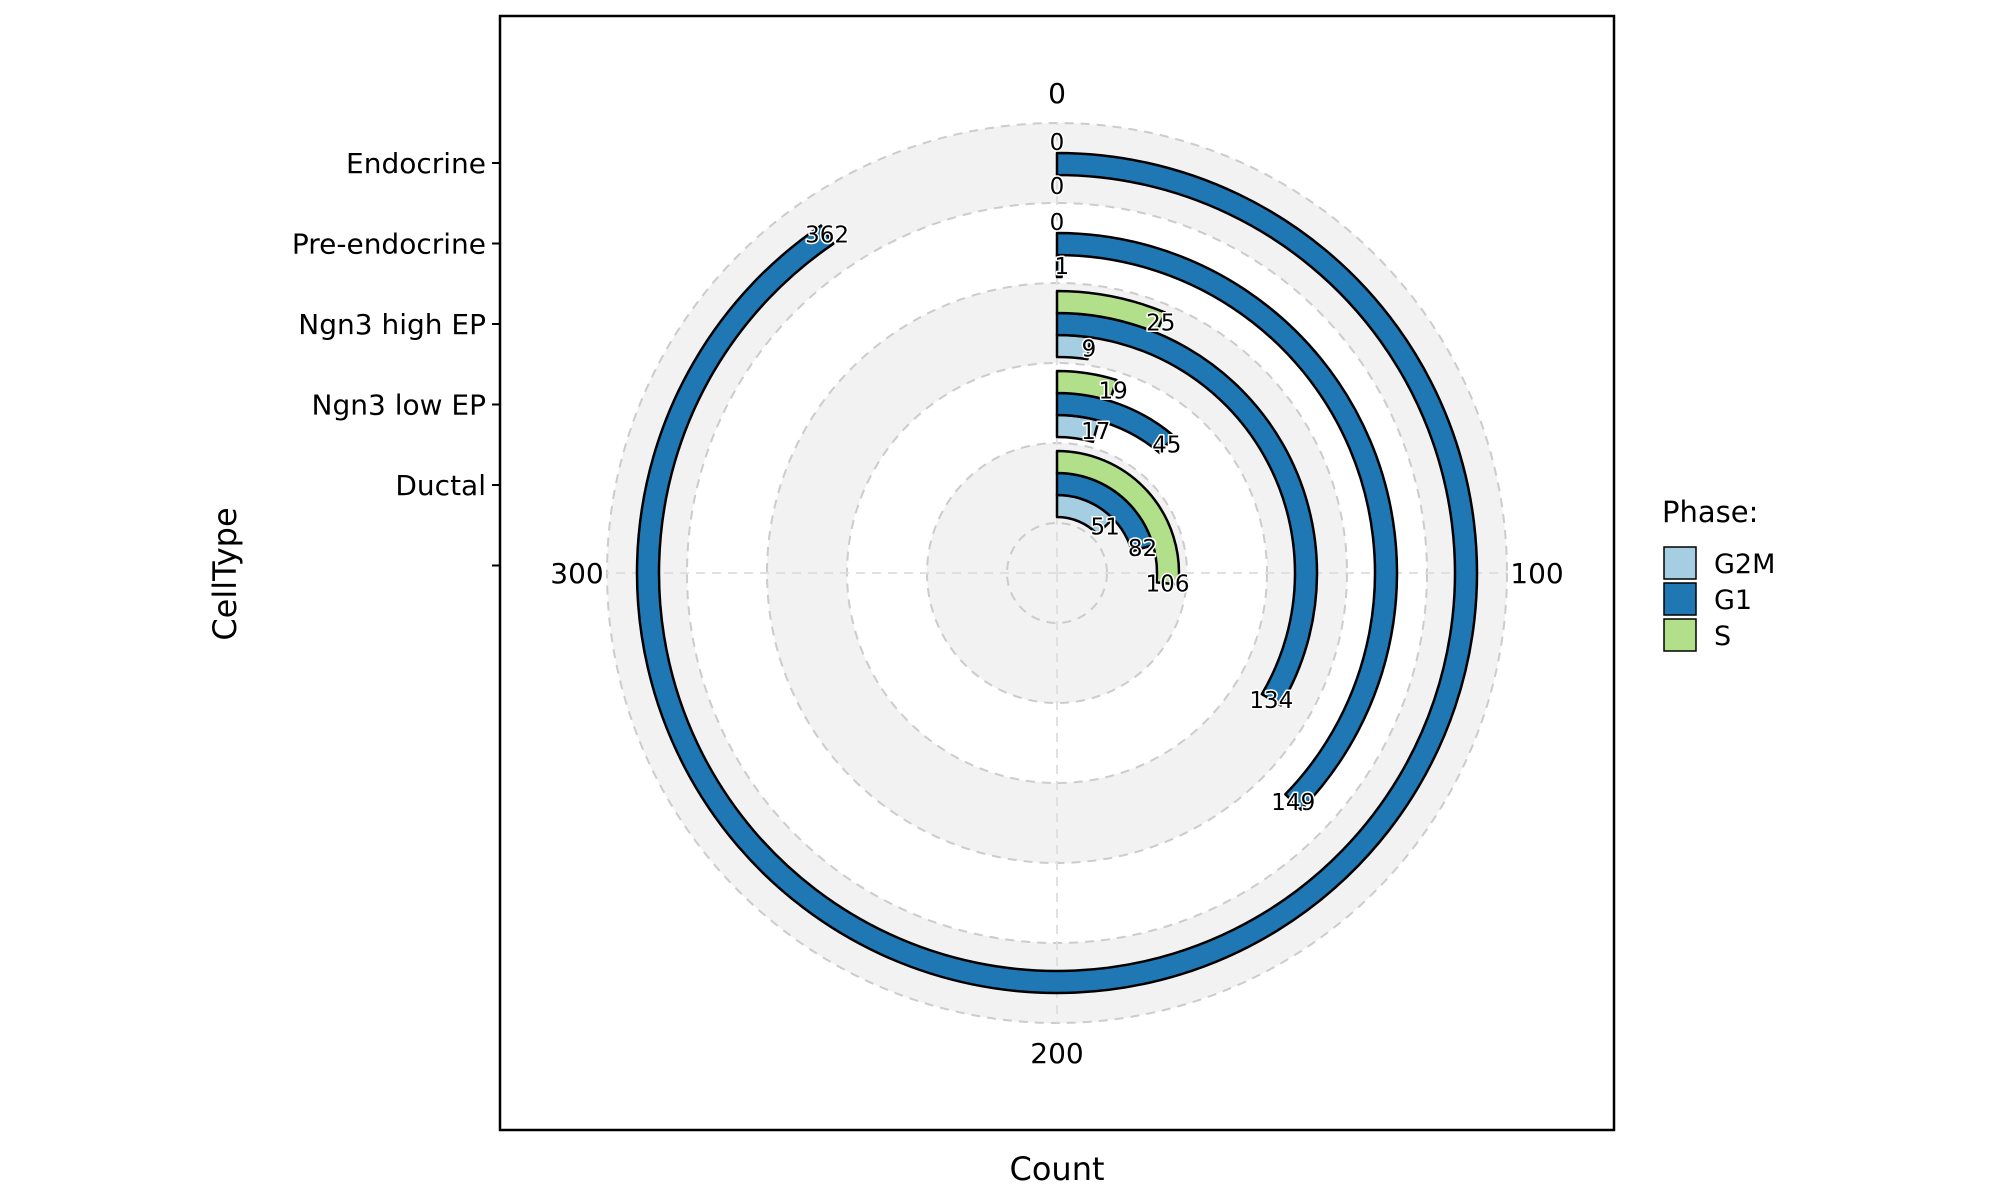 Image resolution: width=2000 pixels, height=1200 pixels. I want to click on data-label: 25, so click(1160, 324).